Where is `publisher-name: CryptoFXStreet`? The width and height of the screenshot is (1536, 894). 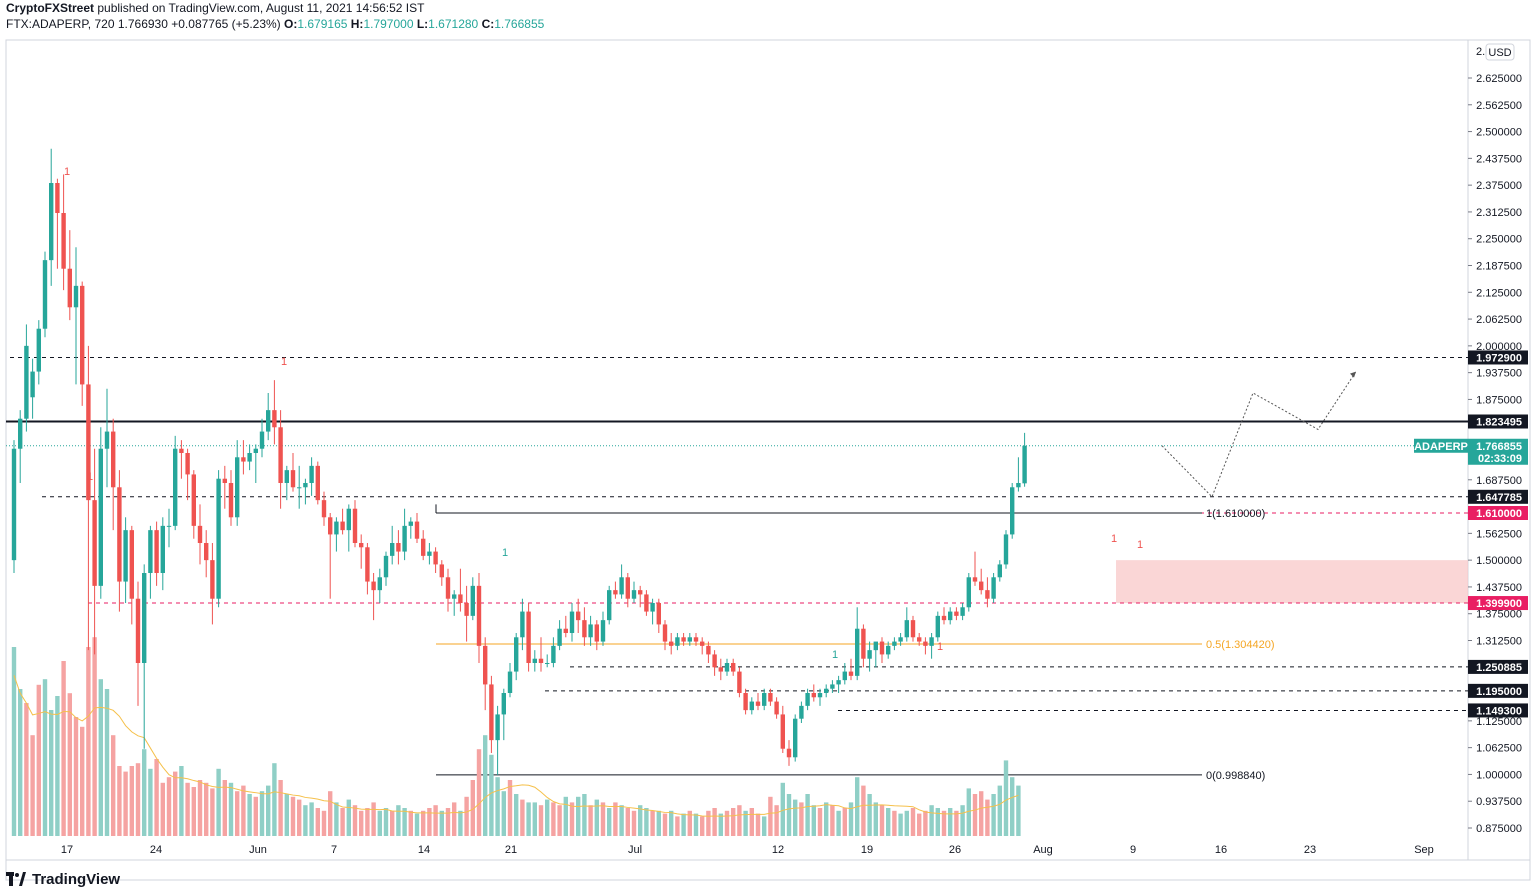
publisher-name: CryptoFXStreet is located at coordinates (50, 8).